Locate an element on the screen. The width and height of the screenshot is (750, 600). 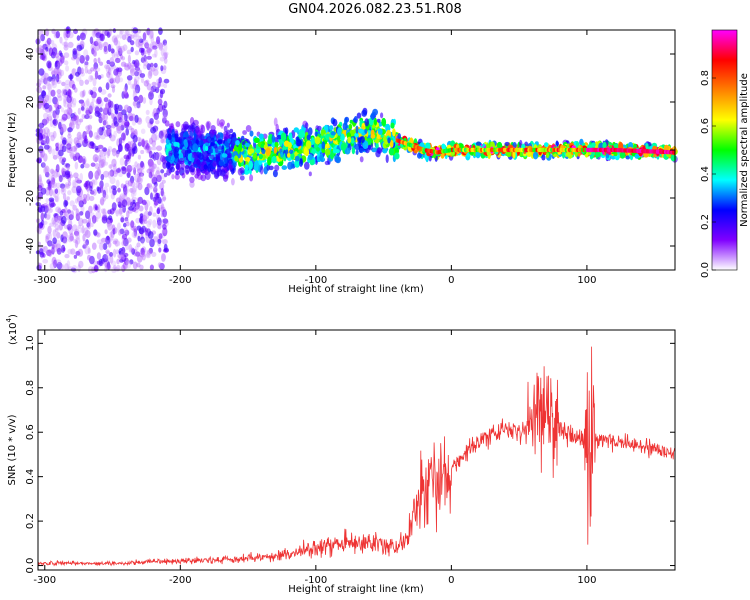
x-tick-label: -300 is located at coordinates (44, 580).